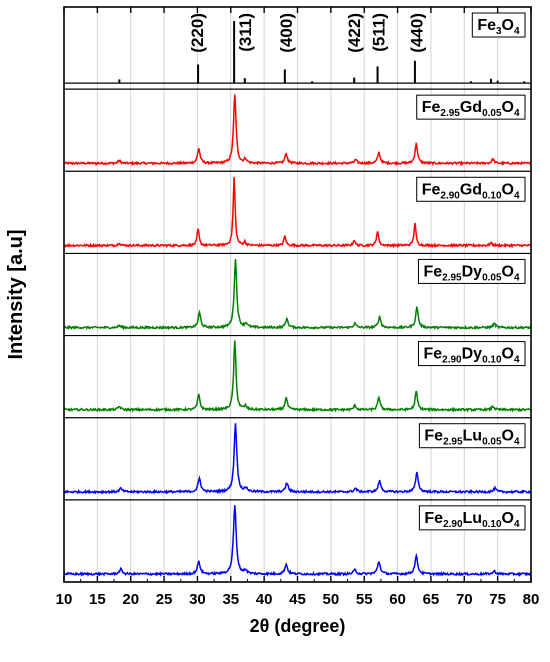  What do you see at coordinates (297, 599) in the screenshot?
I see `x-tick-label: 45` at bounding box center [297, 599].